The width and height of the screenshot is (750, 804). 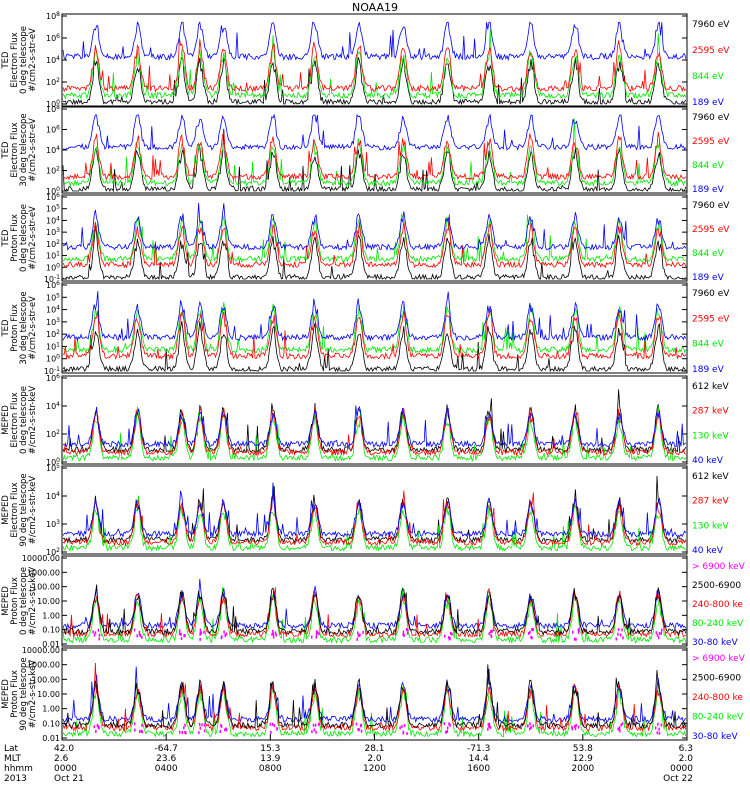 I want to click on series-line-red, so click(x=374, y=334).